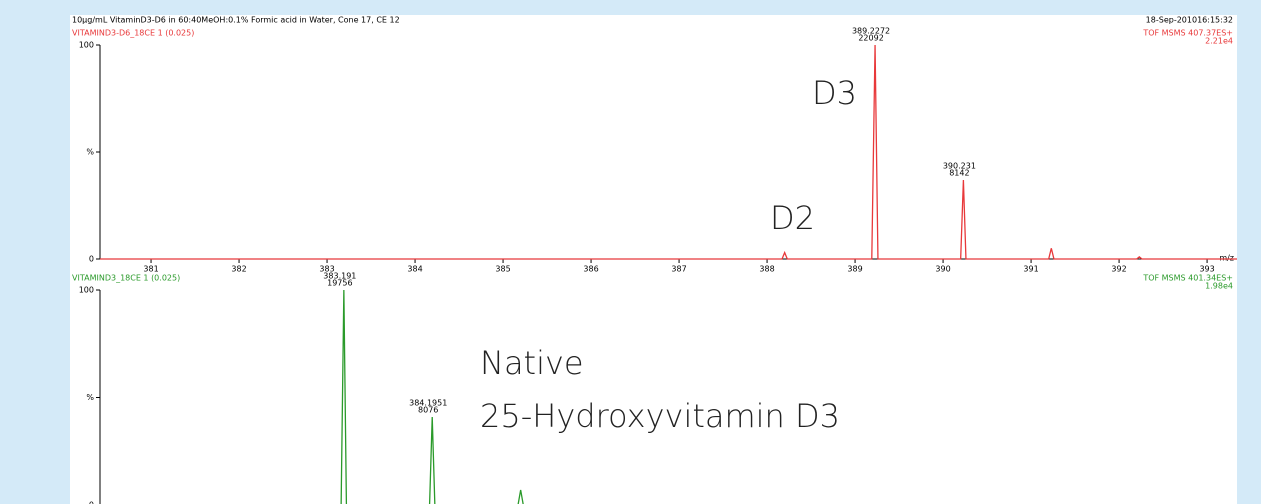  I want to click on peak-mz: 383.191, so click(339, 276).